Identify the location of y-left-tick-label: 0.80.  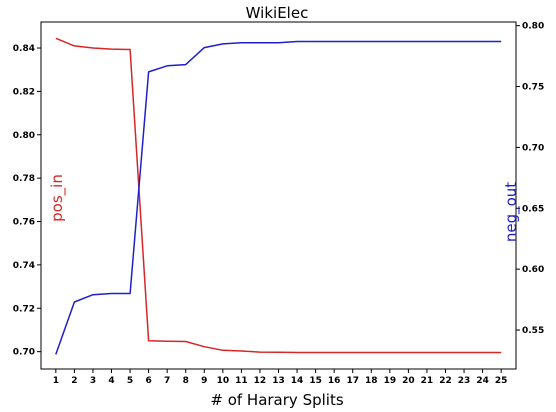
(24, 136).